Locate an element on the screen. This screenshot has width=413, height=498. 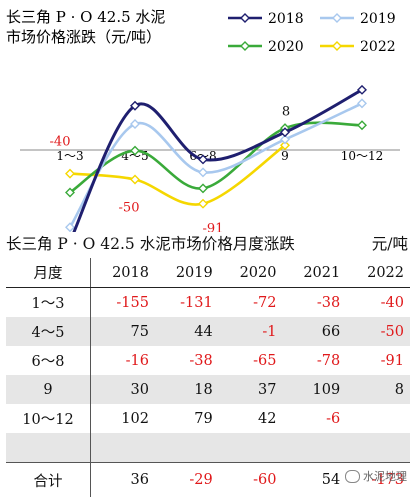
table-cell: -29 is located at coordinates (186, 479).